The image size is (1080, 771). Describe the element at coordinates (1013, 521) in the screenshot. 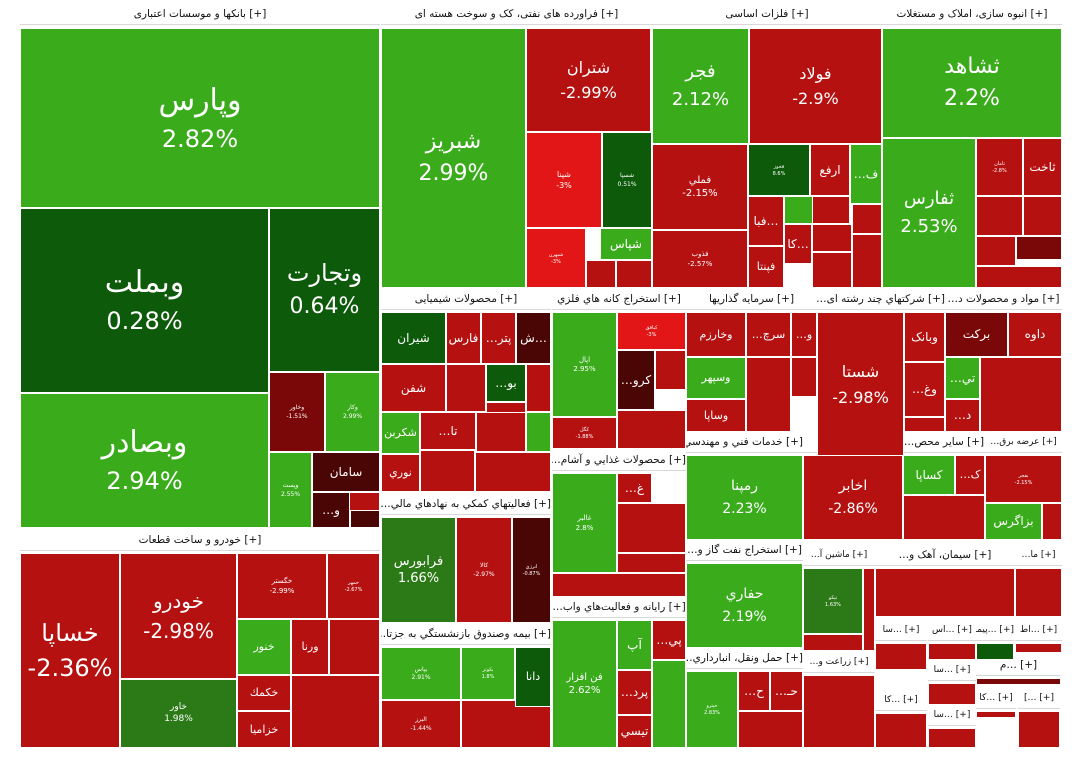

I see `stock-tile: بزاگرس` at that location.